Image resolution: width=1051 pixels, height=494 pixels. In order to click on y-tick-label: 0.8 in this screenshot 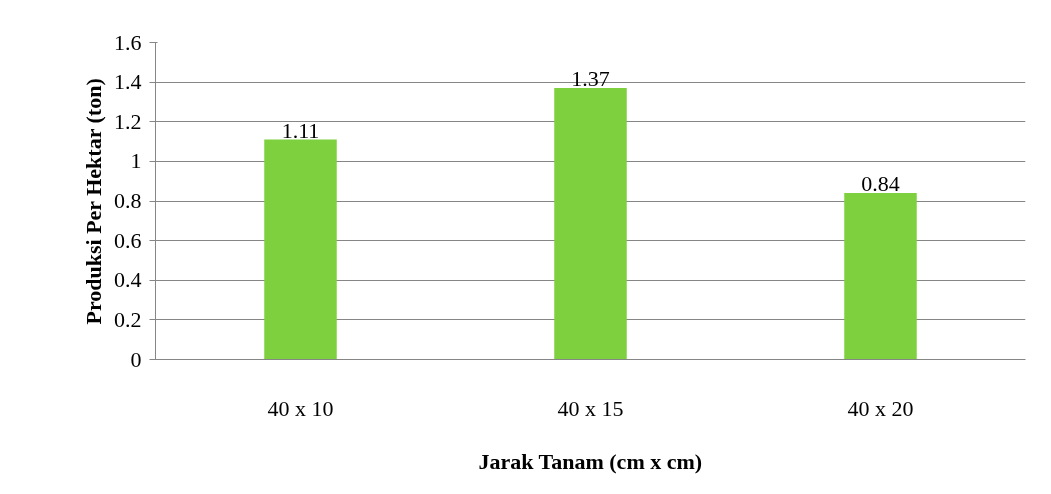, I will do `click(128, 200)`.